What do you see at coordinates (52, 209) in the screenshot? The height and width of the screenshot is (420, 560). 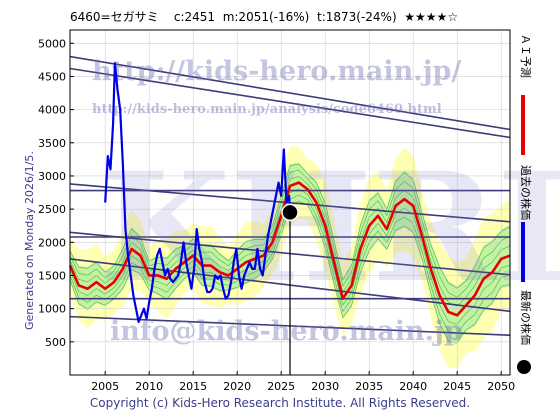 I see `y-tick-label: 2500` at bounding box center [52, 209].